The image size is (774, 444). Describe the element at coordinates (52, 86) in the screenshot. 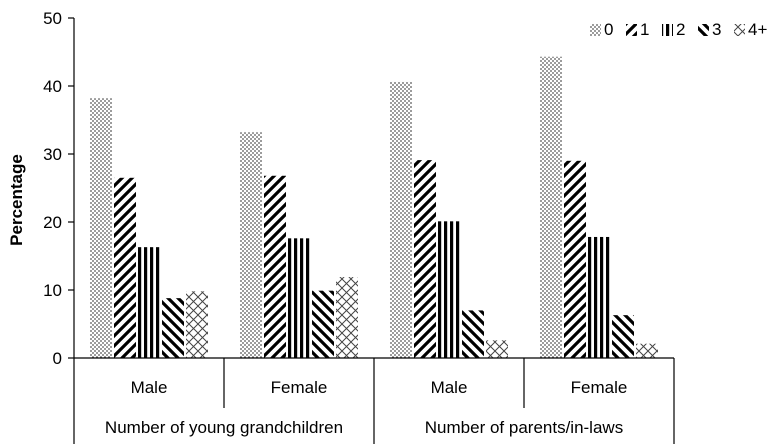

I see `y-tick-label: 40` at that location.